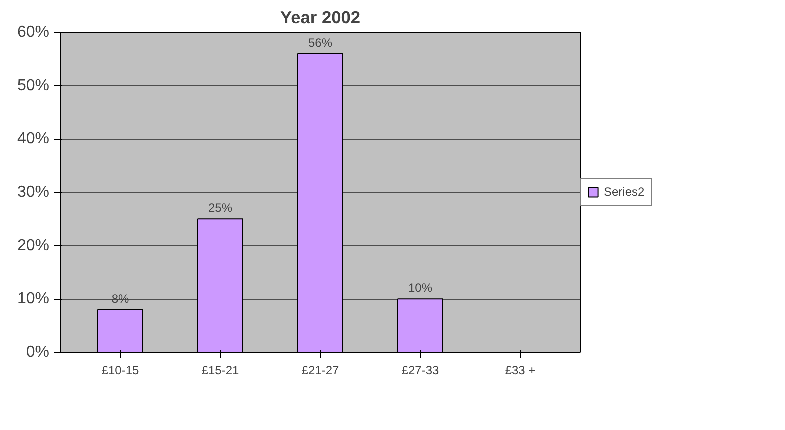 The width and height of the screenshot is (785, 430). What do you see at coordinates (33, 32) in the screenshot?
I see `y-tick-label: 60%` at bounding box center [33, 32].